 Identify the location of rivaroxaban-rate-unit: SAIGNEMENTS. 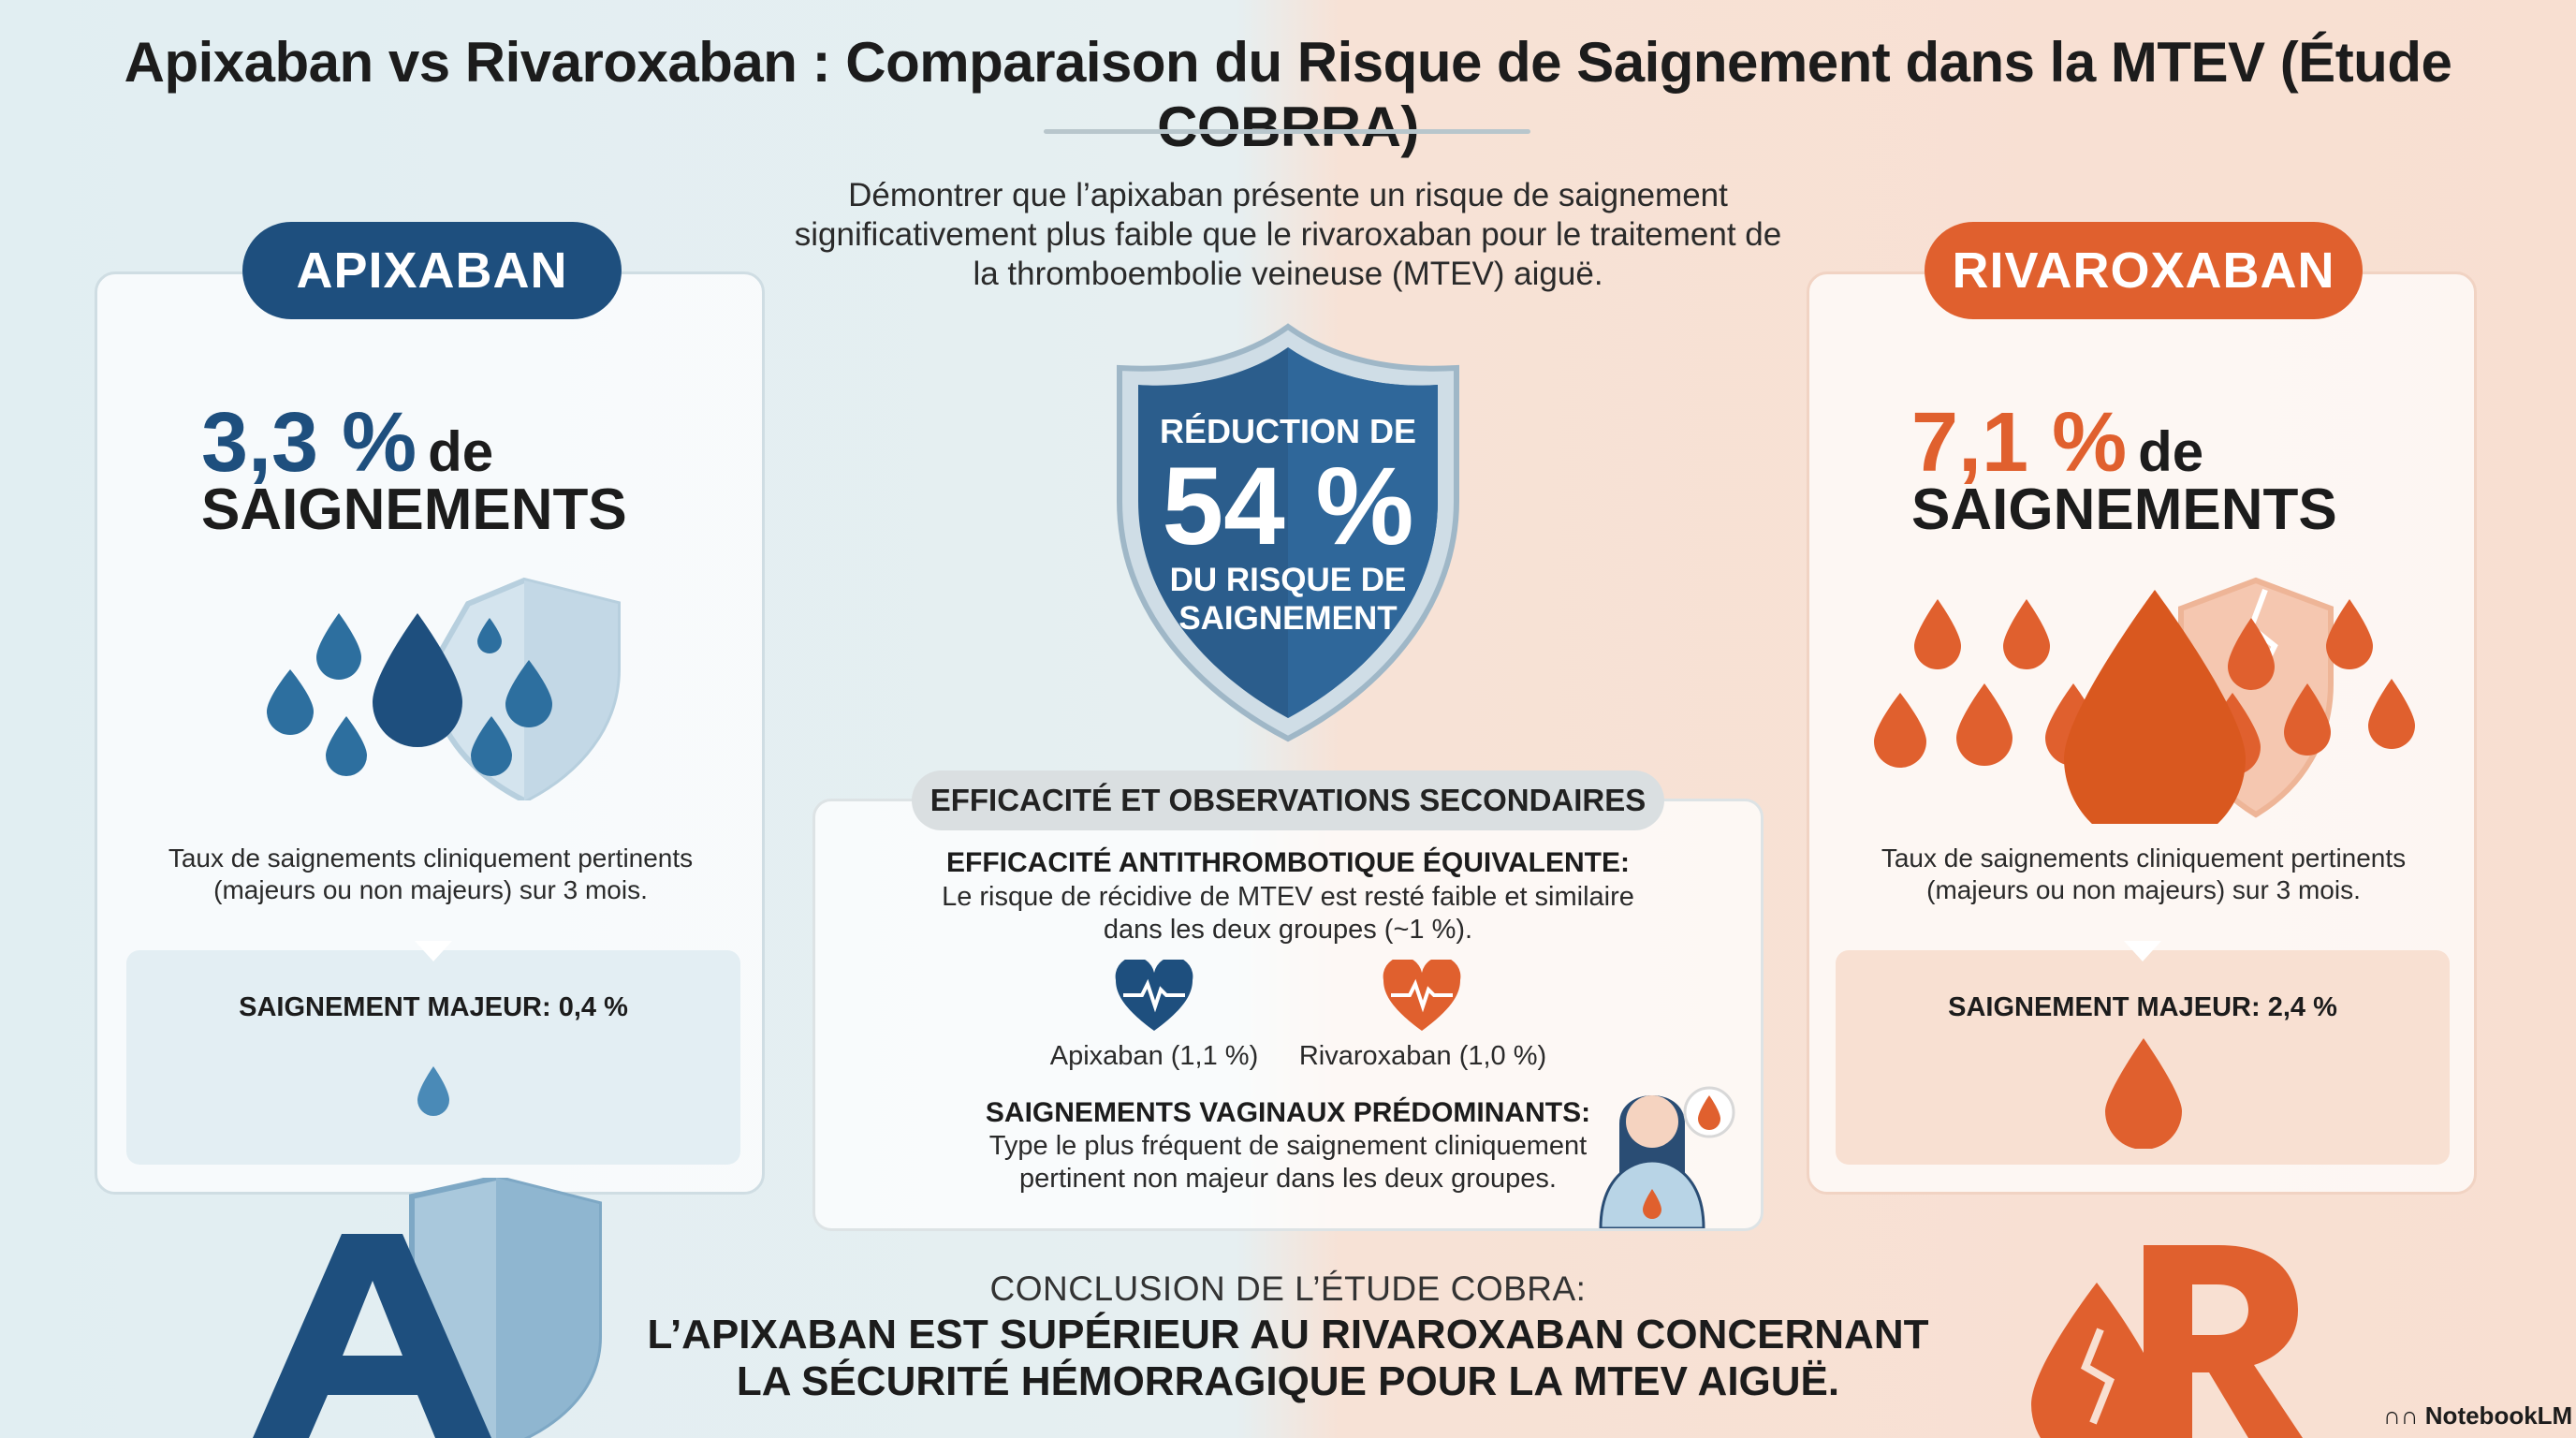
(2124, 509).